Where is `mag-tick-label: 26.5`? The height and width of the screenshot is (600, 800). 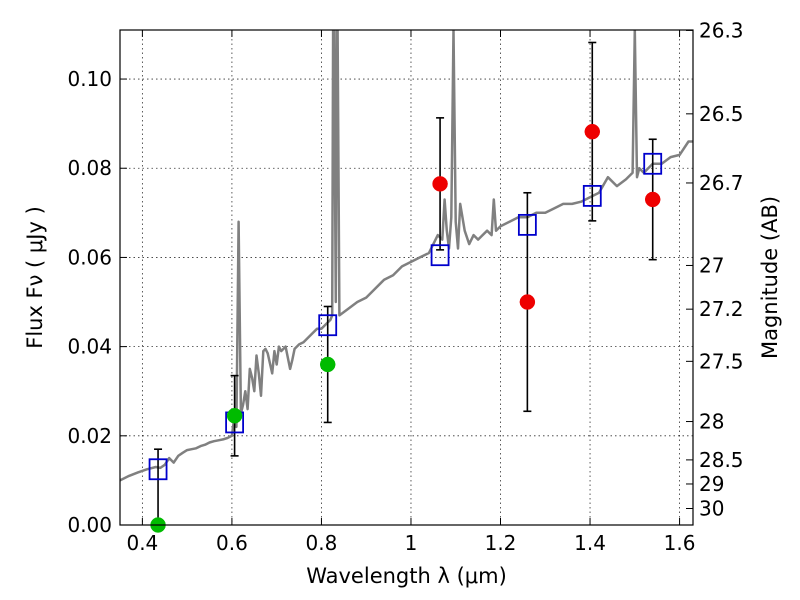
mag-tick-label: 26.5 is located at coordinates (721, 114).